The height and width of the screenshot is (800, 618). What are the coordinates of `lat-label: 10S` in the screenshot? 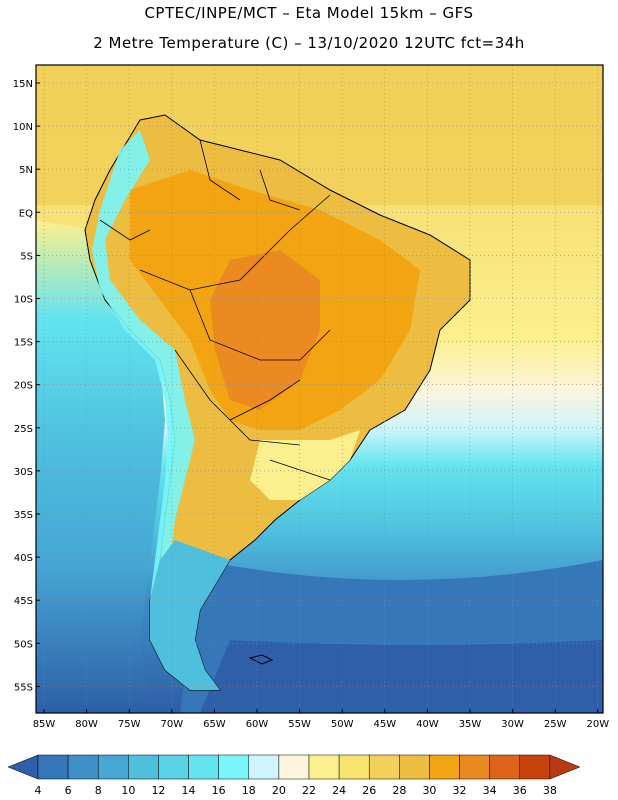 It's located at (23, 300).